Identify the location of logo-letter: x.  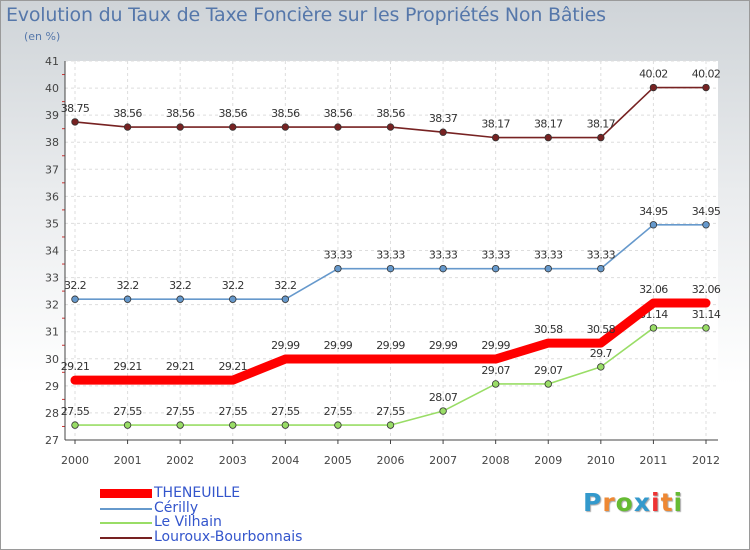
(642, 502).